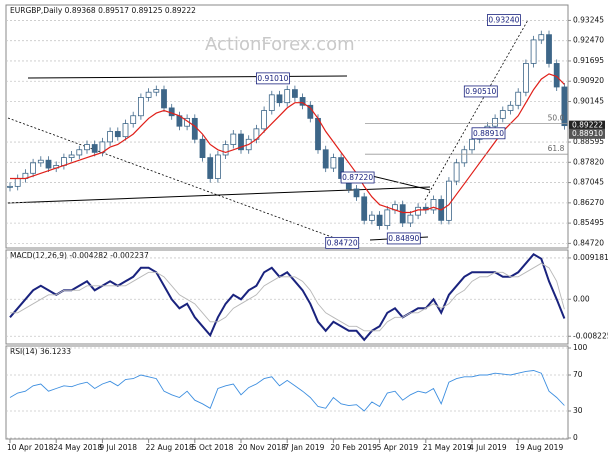 The width and height of the screenshot is (608, 454). What do you see at coordinates (79, 255) in the screenshot?
I see `macd-title: MACD(12,26,9) -0.004282 -0.002237` at bounding box center [79, 255].